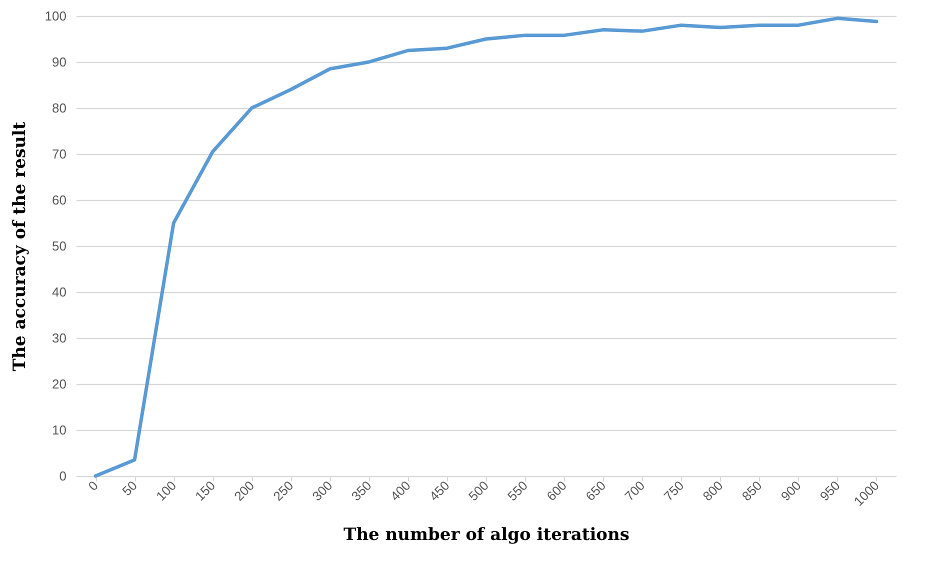 Image resolution: width=937 pixels, height=572 pixels. Describe the element at coordinates (829, 491) in the screenshot. I see `x-tick-label: 950` at that location.